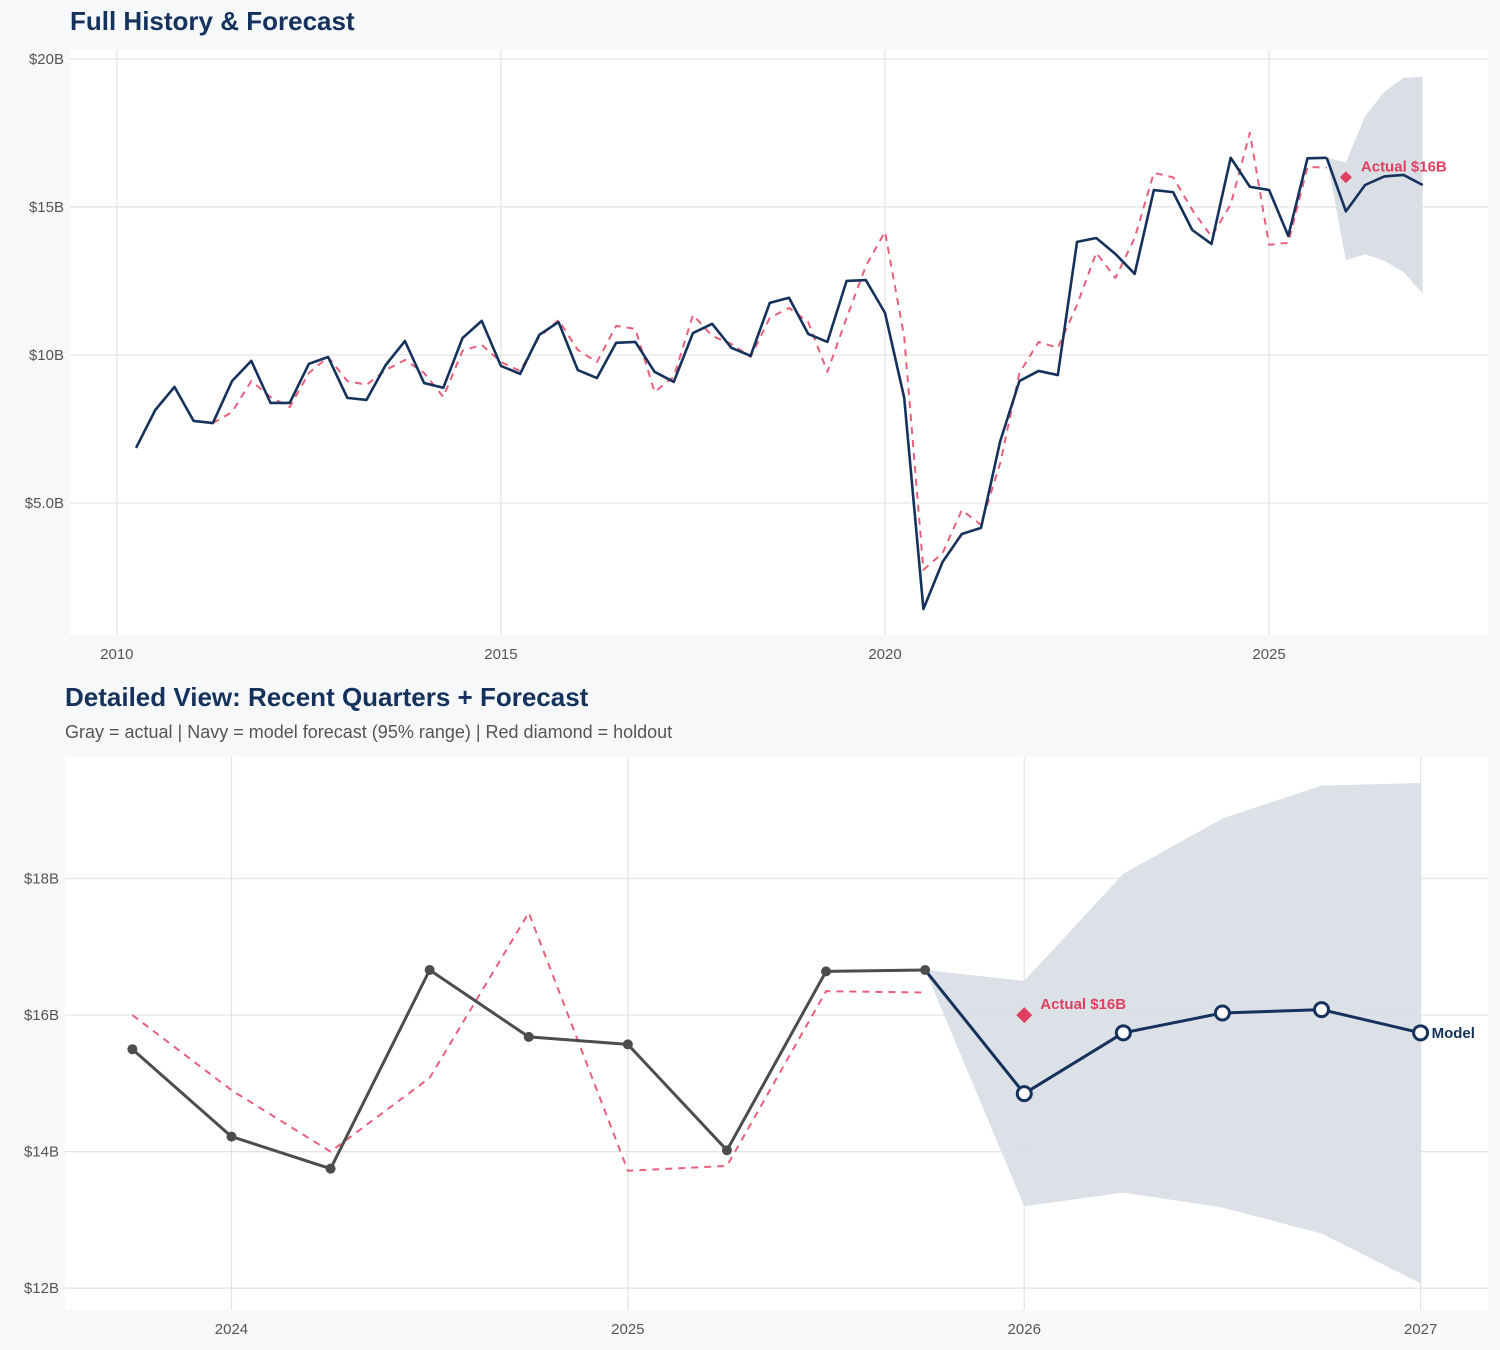  Describe the element at coordinates (116, 654) in the screenshot. I see `x-tick-label: 2010` at that location.